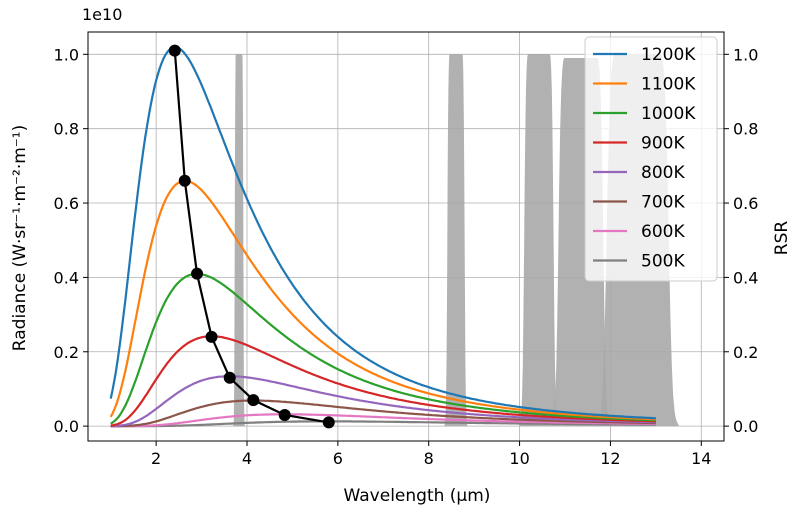 This screenshot has height=513, width=800. I want to click on legend-label: 600K, so click(663, 232).